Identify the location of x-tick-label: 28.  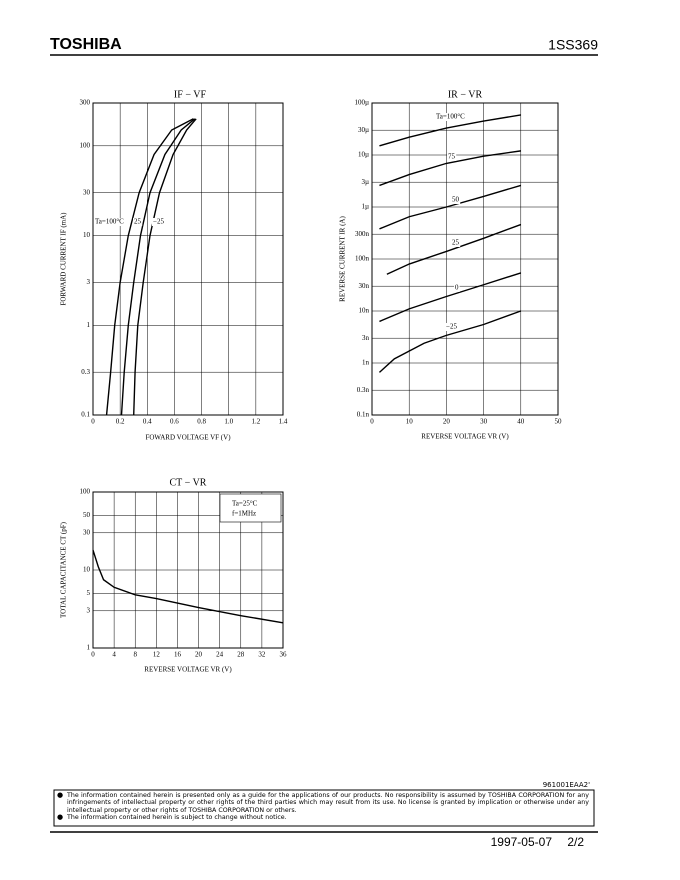
(241, 655).